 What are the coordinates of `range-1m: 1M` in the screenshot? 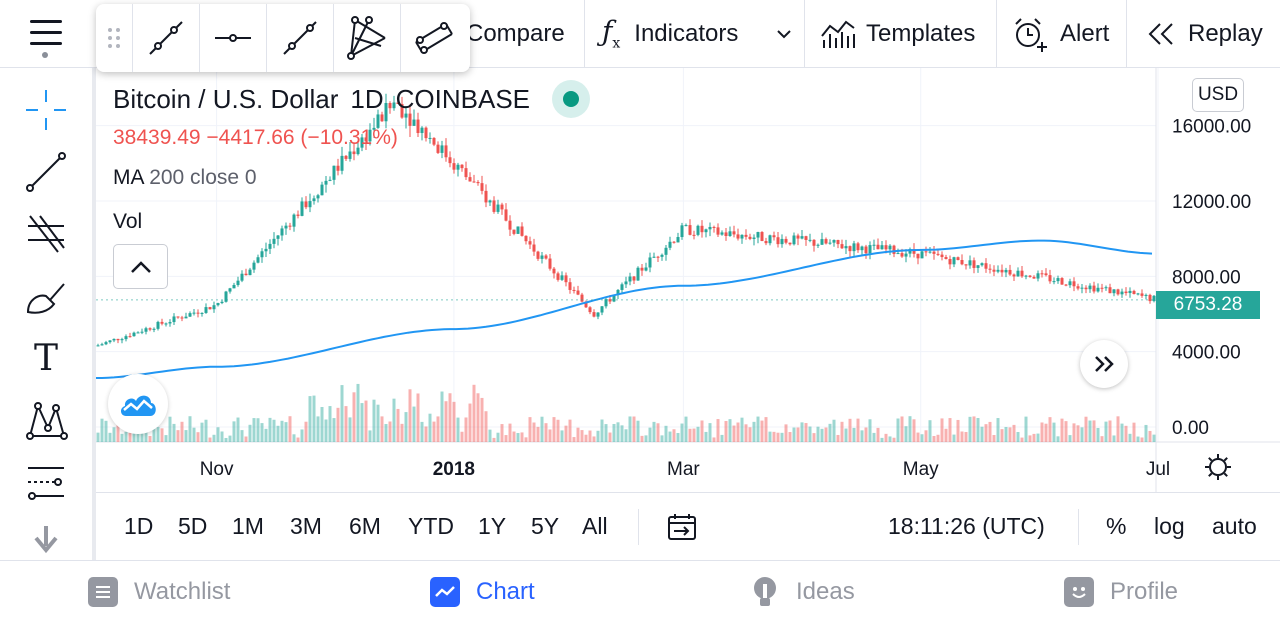 It's located at (248, 526).